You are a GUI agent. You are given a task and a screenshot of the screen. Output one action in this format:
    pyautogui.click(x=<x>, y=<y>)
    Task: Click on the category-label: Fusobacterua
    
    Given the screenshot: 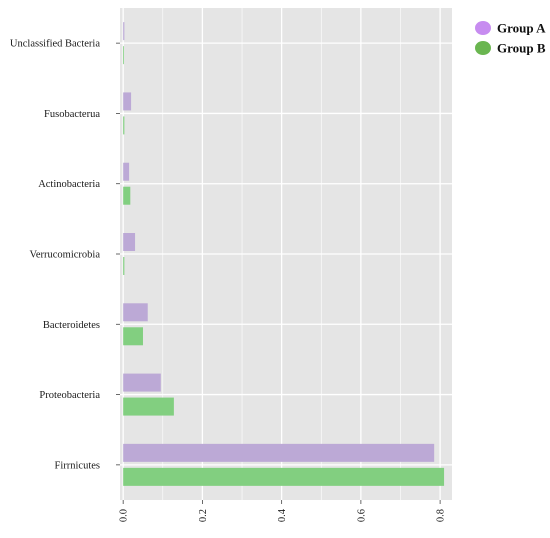 What is the action you would take?
    pyautogui.click(x=72, y=114)
    